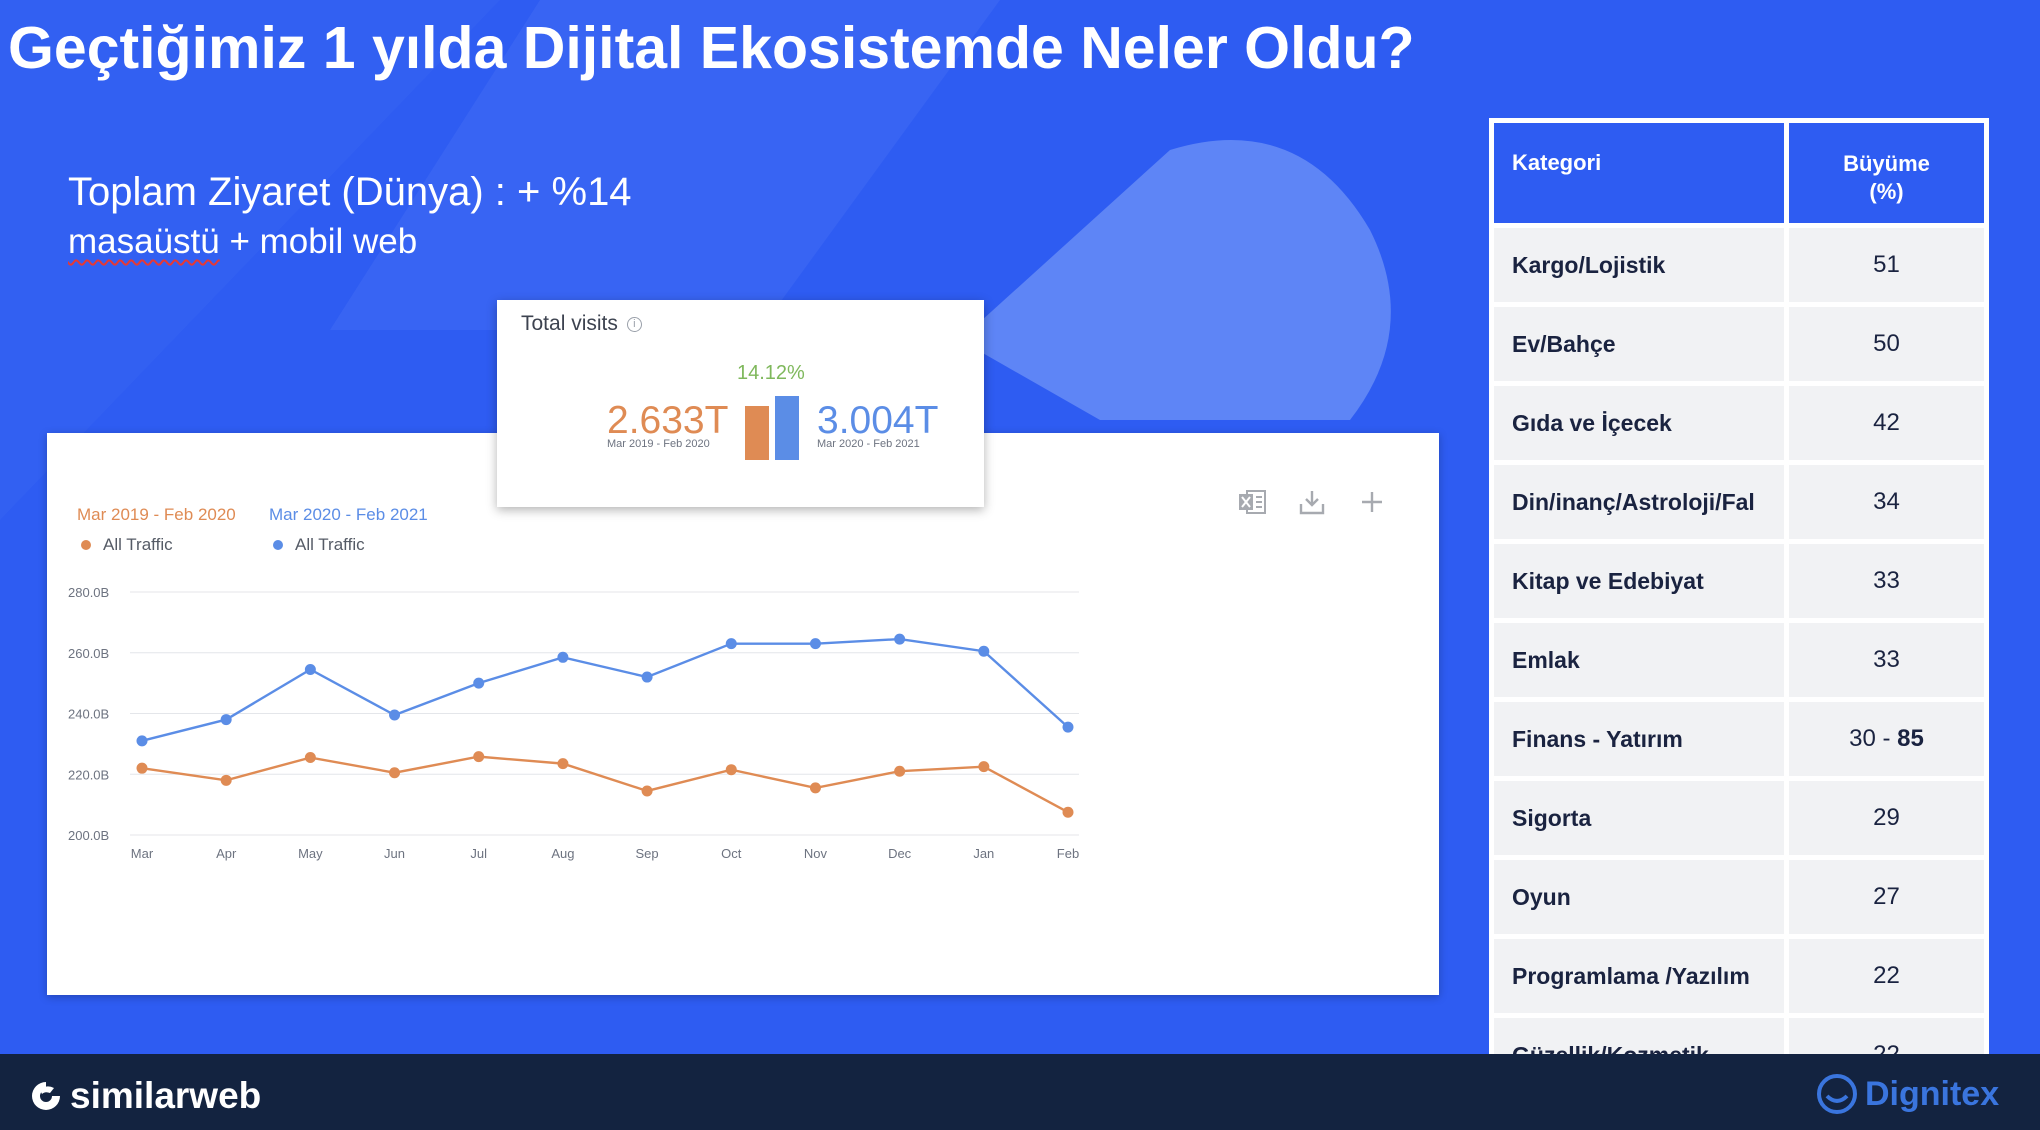 The height and width of the screenshot is (1130, 2040). I want to click on growth-cell: 29, so click(1886, 818).